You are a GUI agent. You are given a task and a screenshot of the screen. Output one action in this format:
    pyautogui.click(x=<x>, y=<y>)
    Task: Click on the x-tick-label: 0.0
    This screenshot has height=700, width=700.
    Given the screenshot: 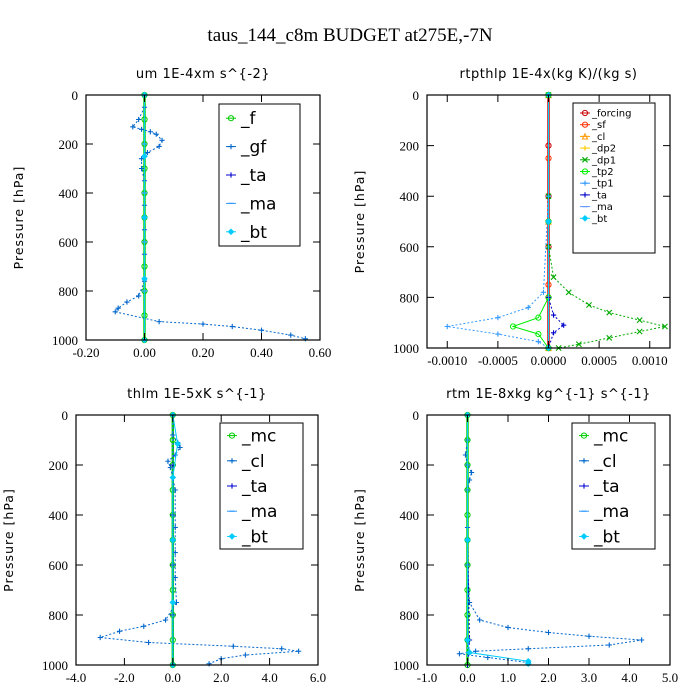 What is the action you would take?
    pyautogui.click(x=173, y=677)
    